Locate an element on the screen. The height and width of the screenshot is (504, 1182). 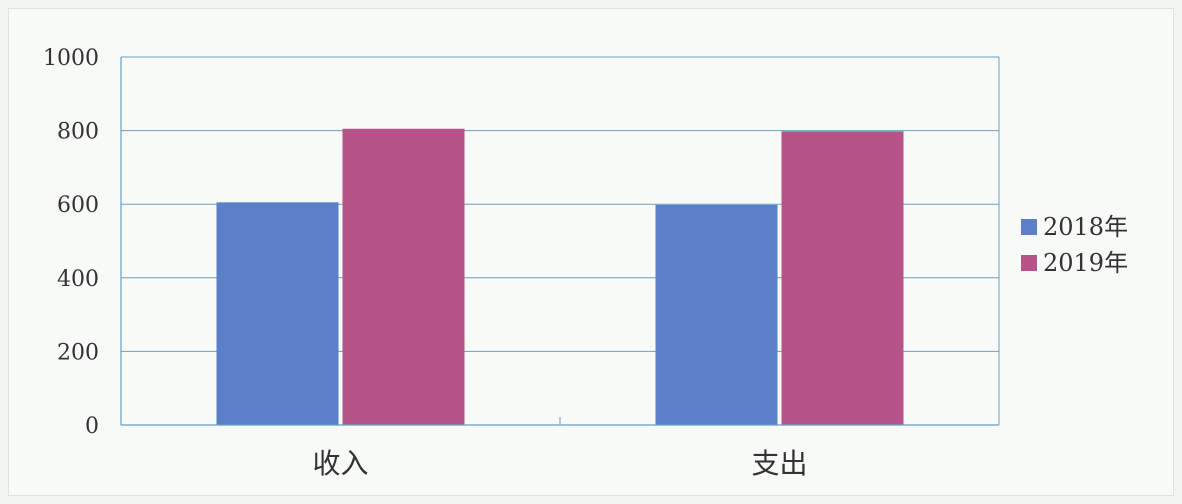
legend-label: 2019年 is located at coordinates (1085, 263).